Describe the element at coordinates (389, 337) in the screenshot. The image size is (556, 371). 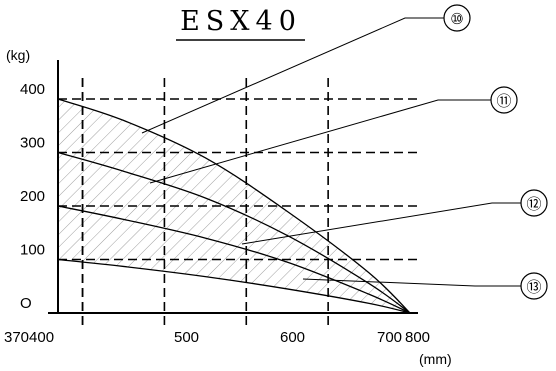
I see `x-tick-label: 700` at that location.